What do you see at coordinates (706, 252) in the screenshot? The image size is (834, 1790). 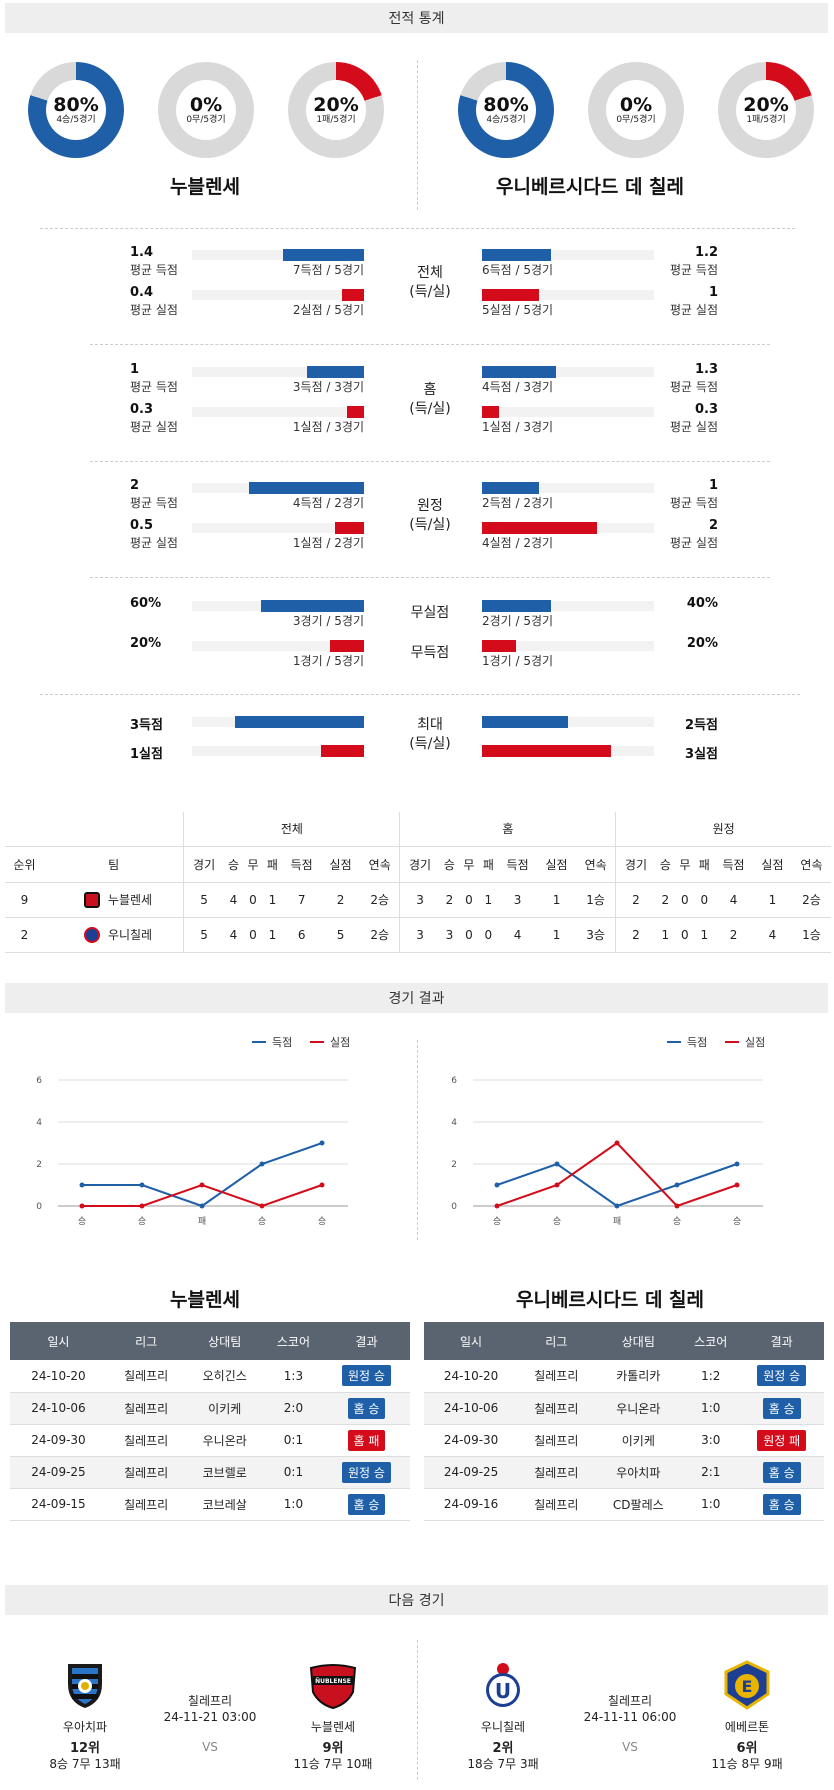 I see `stat-value: 1.2` at bounding box center [706, 252].